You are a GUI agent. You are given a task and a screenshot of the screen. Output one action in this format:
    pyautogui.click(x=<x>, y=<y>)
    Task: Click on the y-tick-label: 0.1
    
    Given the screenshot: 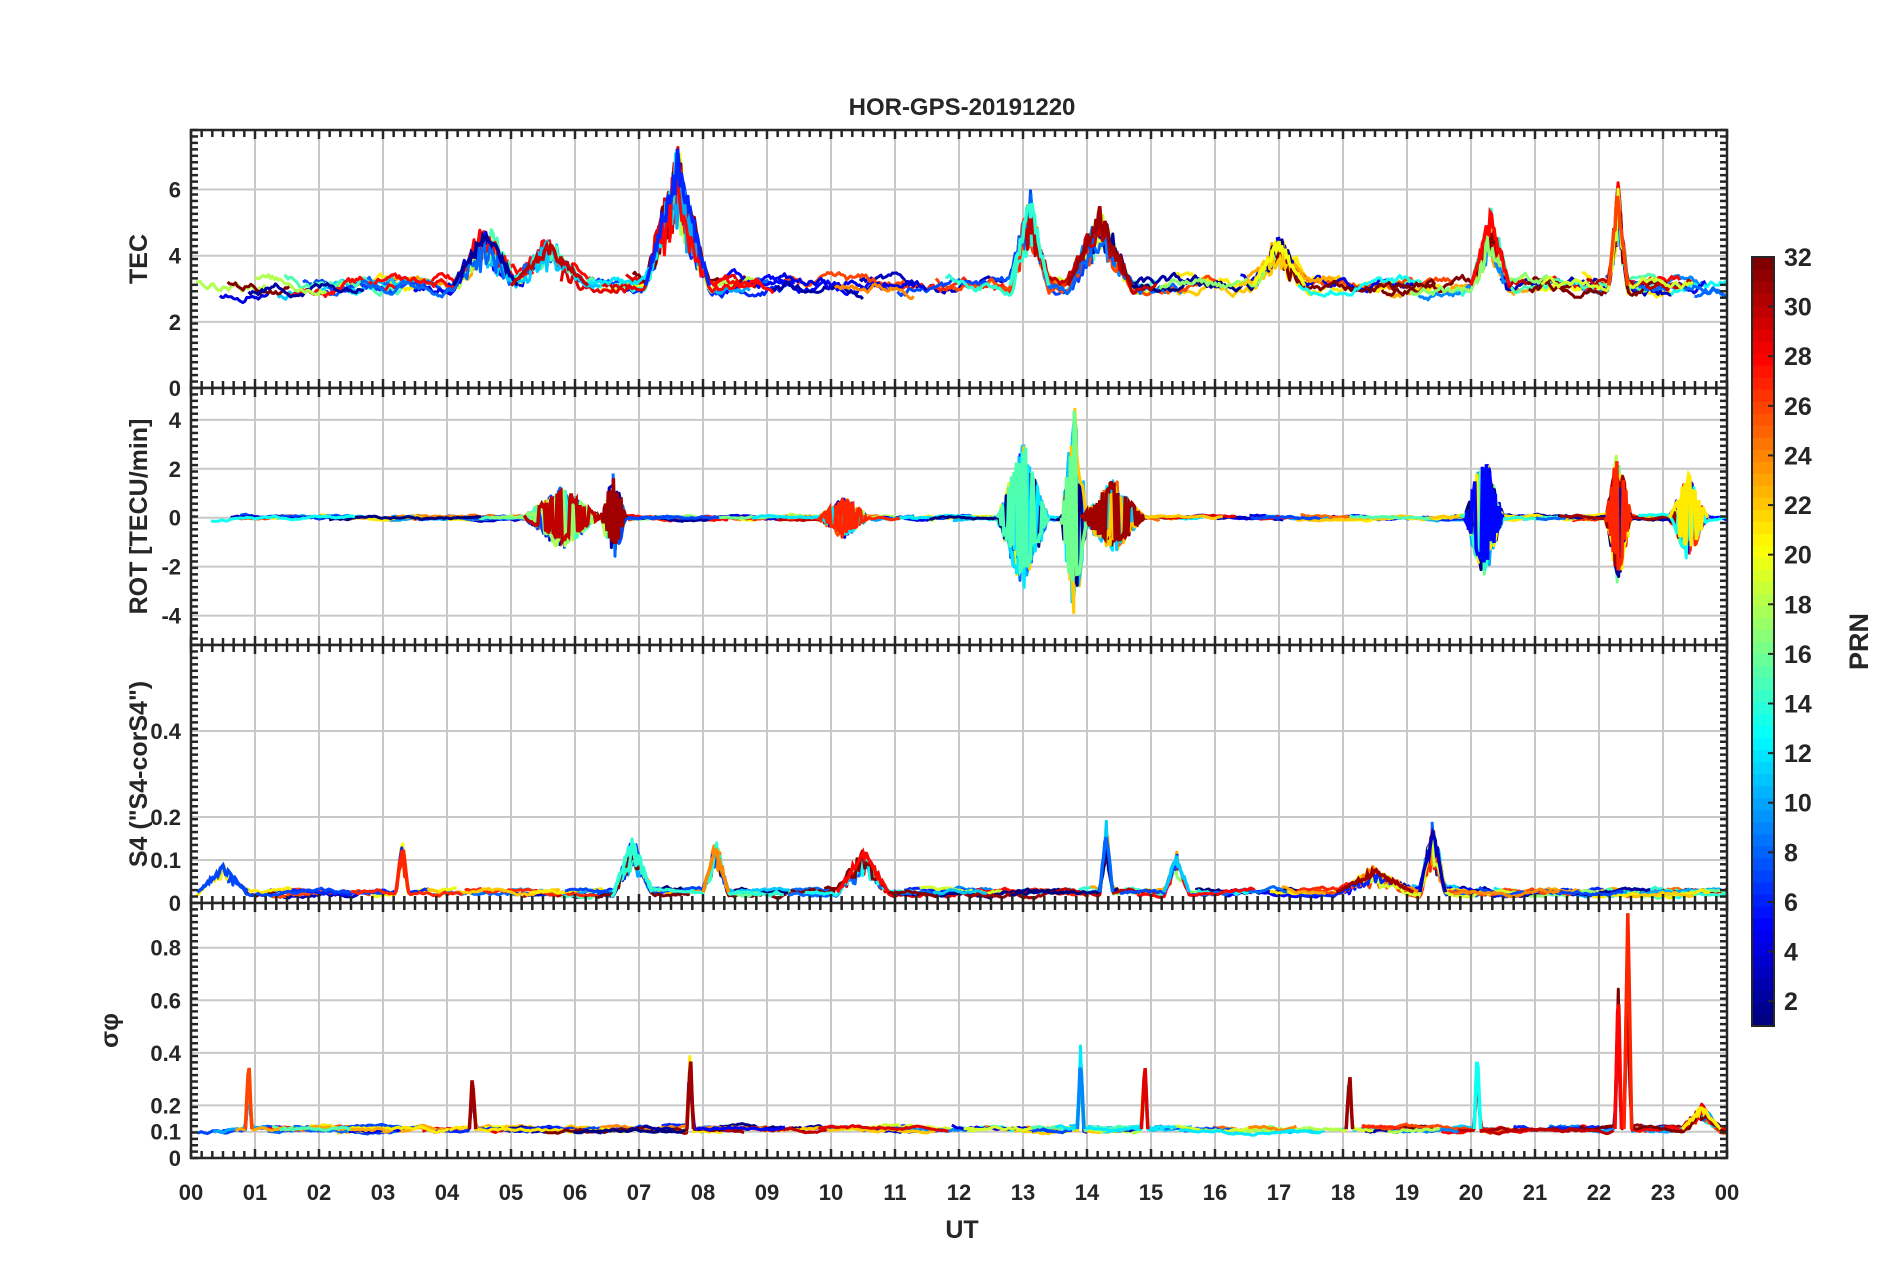 What is the action you would take?
    pyautogui.click(x=165, y=860)
    